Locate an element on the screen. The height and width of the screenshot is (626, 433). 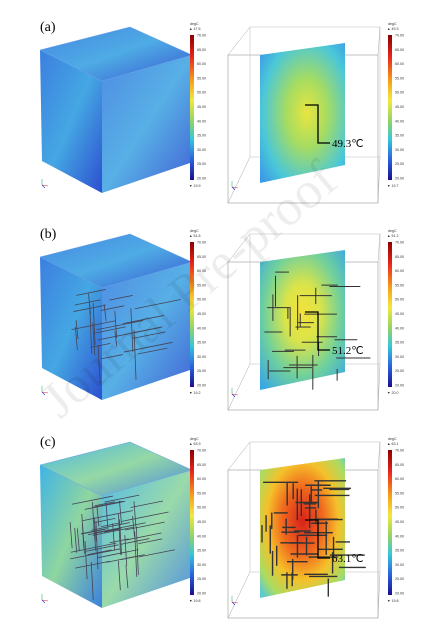
colorbar-min: ▼ 19.7 is located at coordinates (393, 186).